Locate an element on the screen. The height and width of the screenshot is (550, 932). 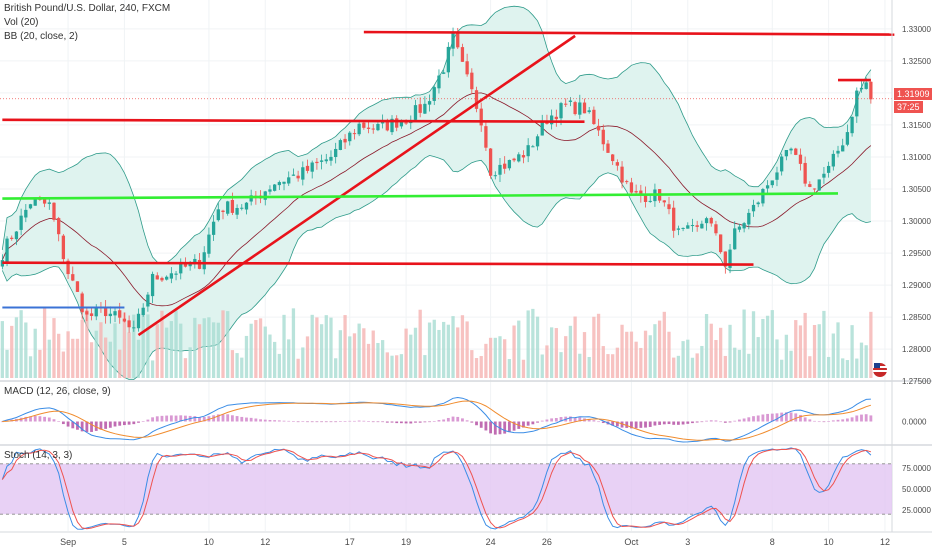
us-flag-icon is located at coordinates (880, 370).